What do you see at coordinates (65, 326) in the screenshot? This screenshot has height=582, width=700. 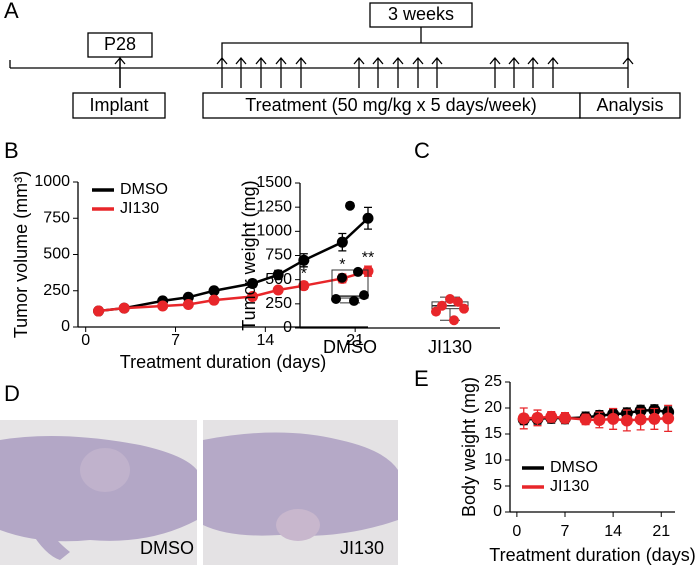 I see `y-tick-label: 0` at bounding box center [65, 326].